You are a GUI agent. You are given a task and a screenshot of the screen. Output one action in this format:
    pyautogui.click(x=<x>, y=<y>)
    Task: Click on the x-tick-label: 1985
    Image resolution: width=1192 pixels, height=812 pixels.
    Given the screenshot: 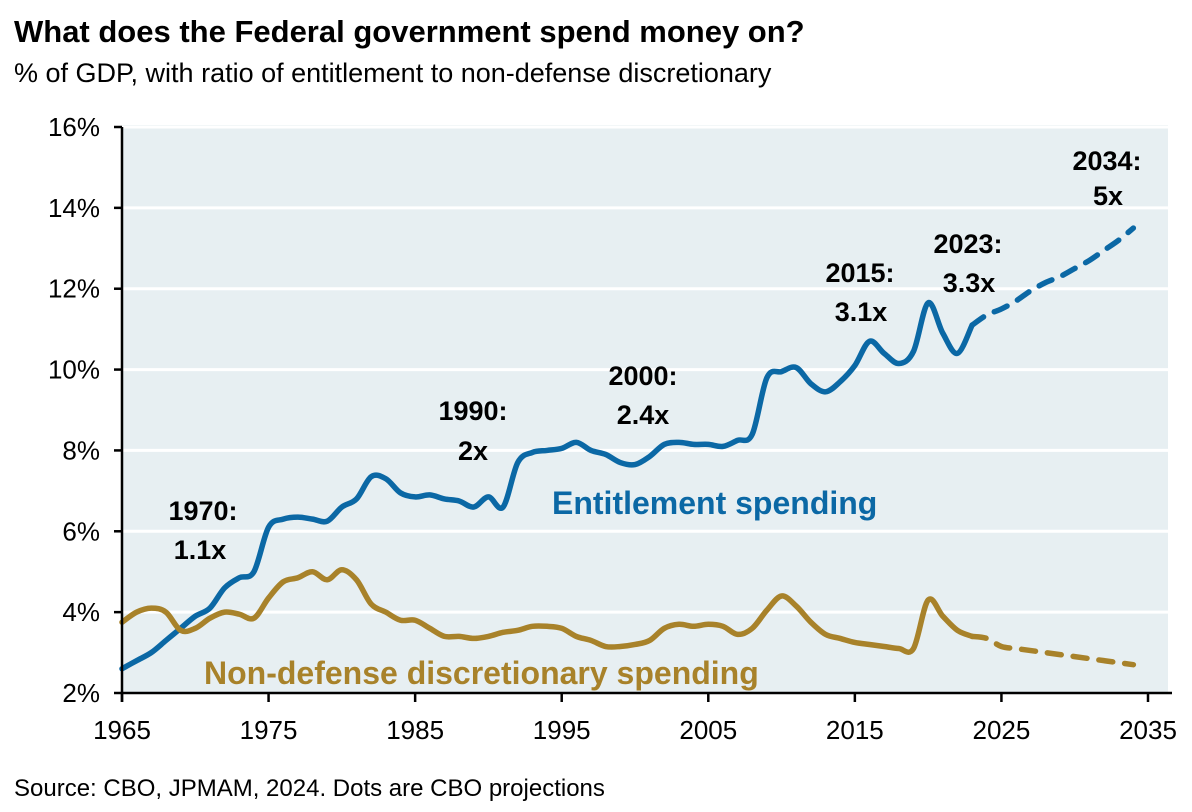 What is the action you would take?
    pyautogui.click(x=415, y=730)
    